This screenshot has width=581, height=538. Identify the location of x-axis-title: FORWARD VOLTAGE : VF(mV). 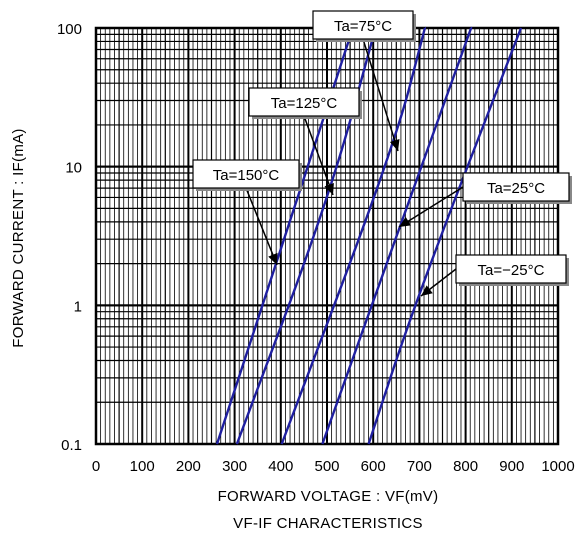
(328, 496).